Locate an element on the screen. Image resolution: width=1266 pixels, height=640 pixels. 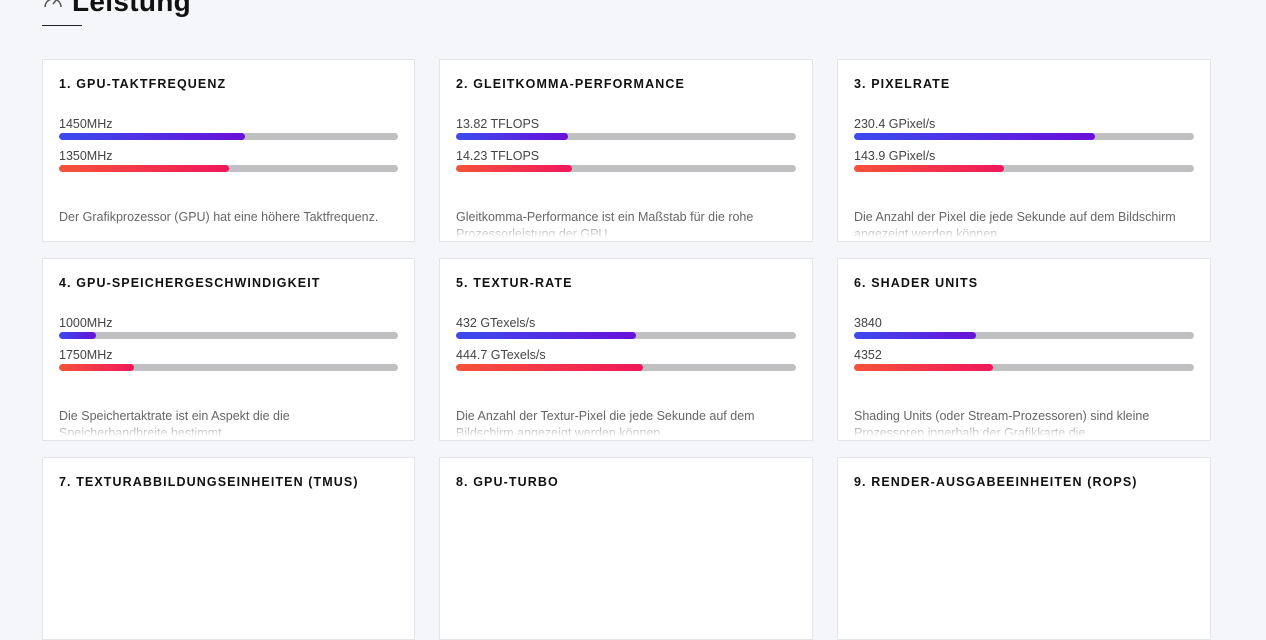
metric-card: 8. GPU-TURBO is located at coordinates (626, 548).